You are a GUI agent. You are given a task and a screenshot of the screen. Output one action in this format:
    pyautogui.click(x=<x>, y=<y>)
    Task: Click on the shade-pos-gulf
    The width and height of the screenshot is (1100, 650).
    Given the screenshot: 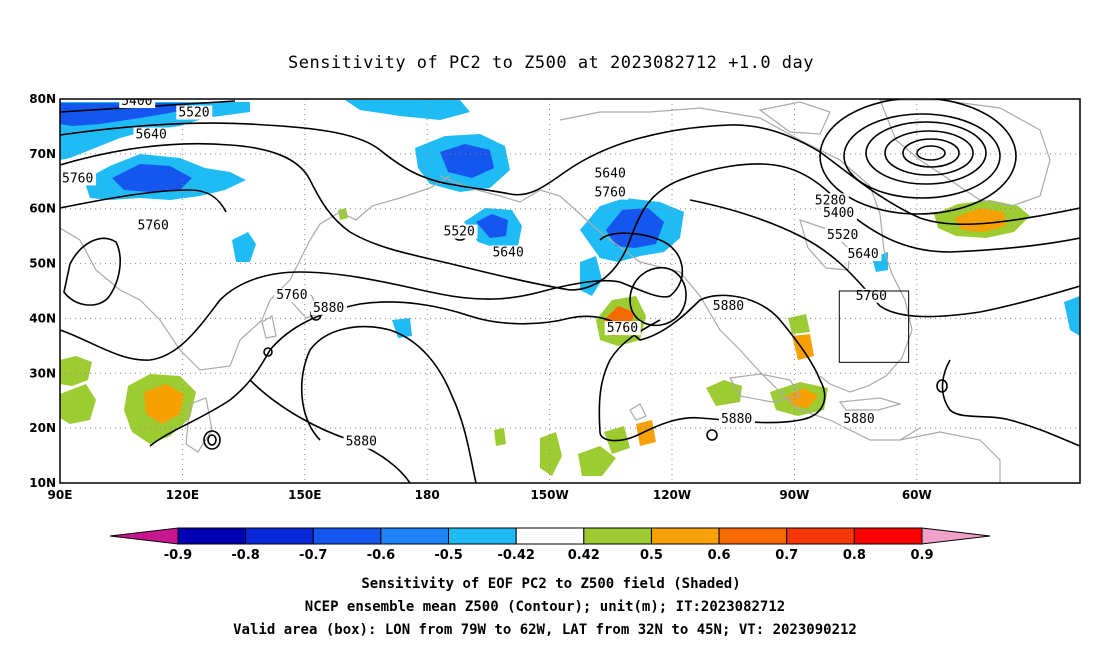 What is the action you would take?
    pyautogui.click(x=724, y=393)
    